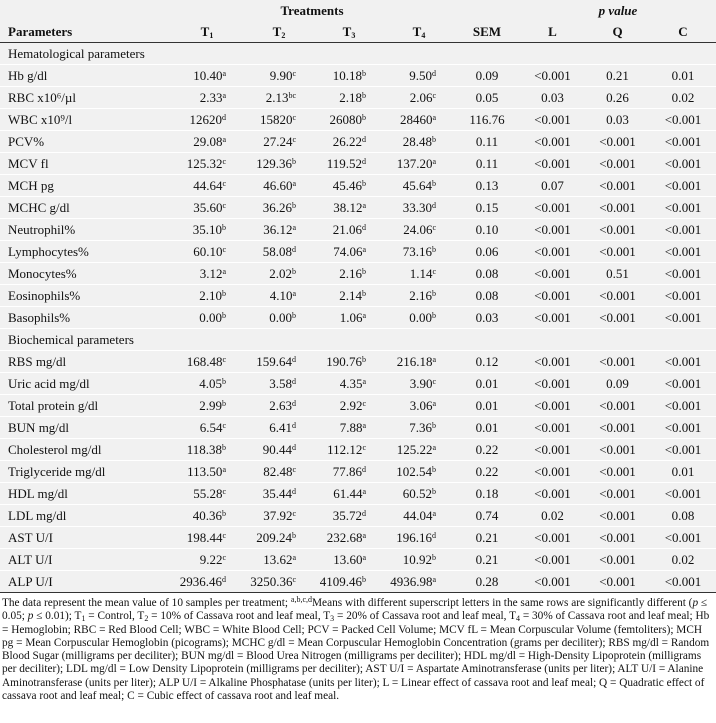 The image size is (716, 723). I want to click on value: 60.52, so click(417, 493).